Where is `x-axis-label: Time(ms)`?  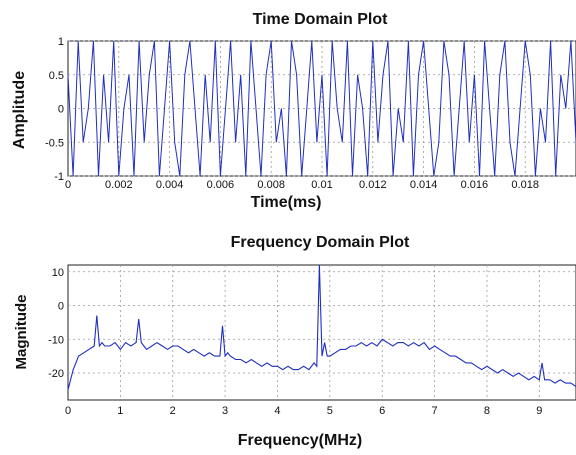
x-axis-label: Time(ms) is located at coordinates (286, 202).